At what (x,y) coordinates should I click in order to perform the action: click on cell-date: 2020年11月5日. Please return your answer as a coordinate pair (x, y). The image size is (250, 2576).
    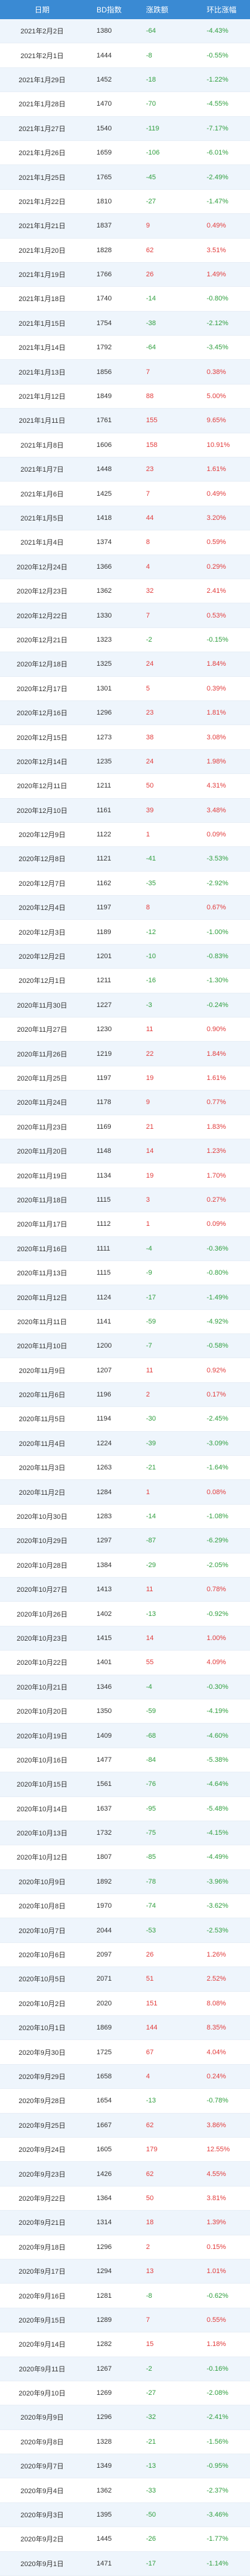
    Looking at the image, I should click on (43, 1420).